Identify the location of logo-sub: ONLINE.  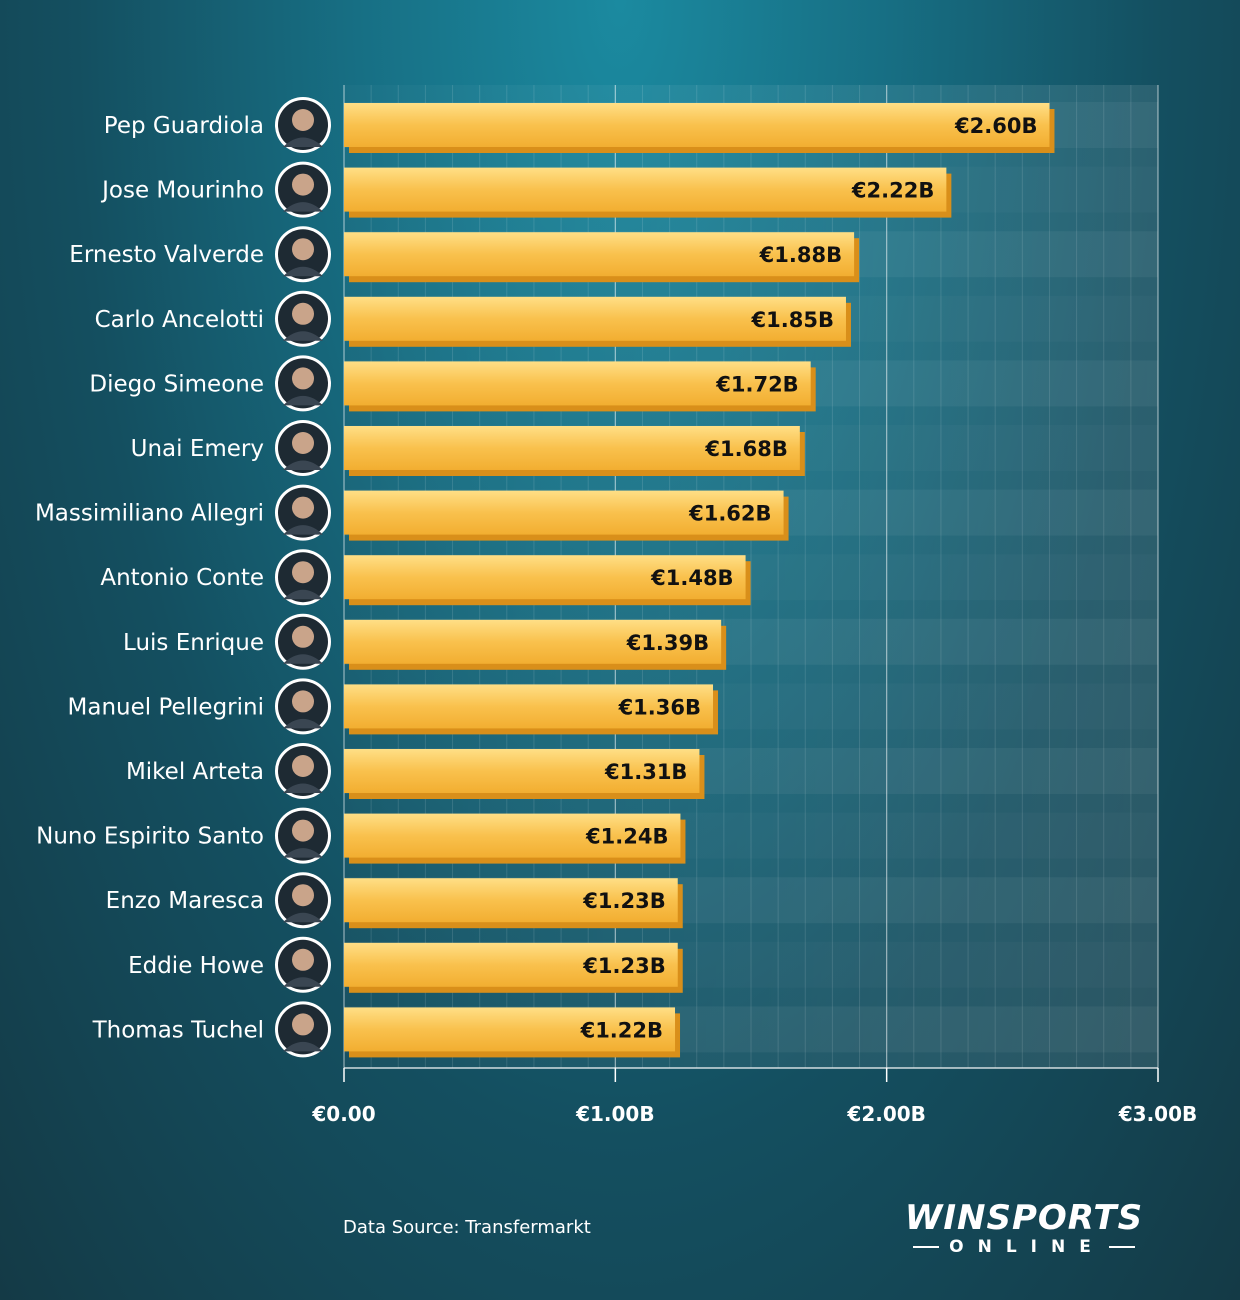
(1024, 1247).